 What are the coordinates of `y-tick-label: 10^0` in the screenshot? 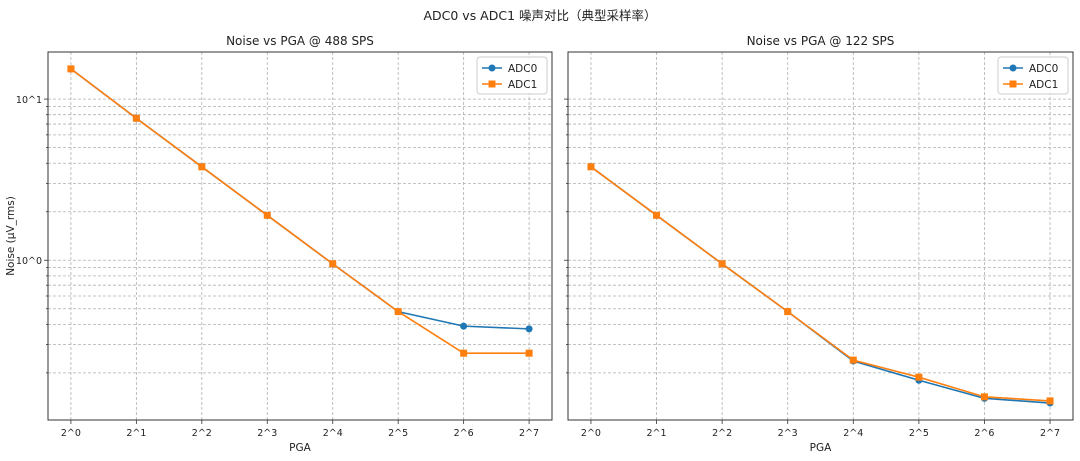 It's located at (29, 261).